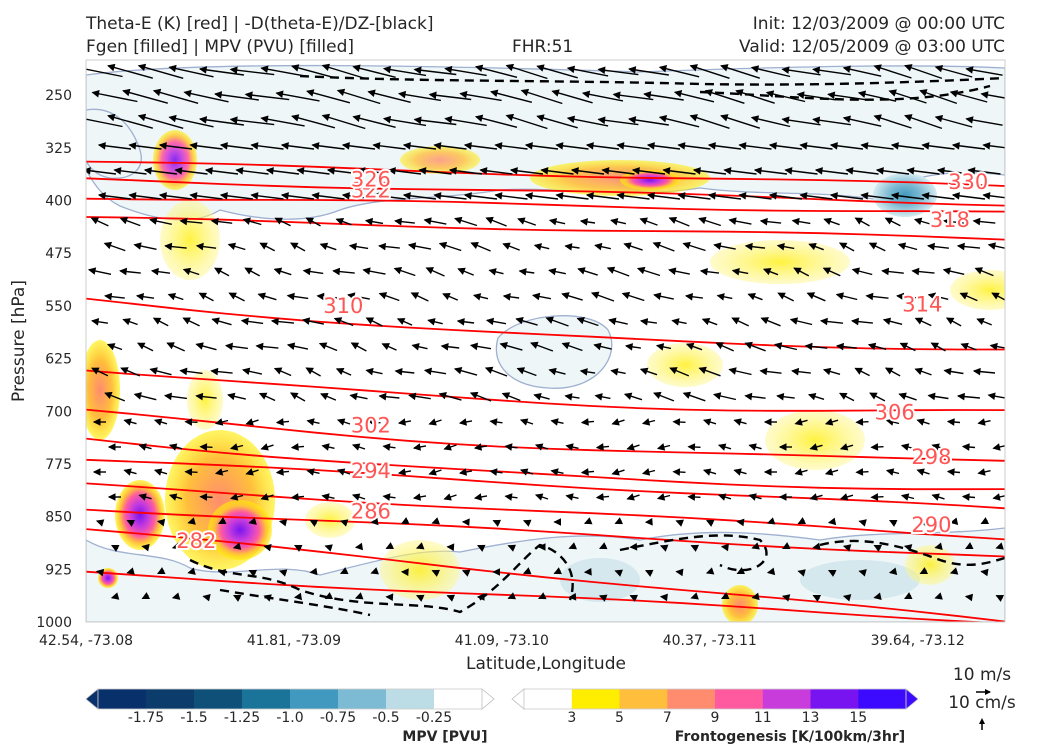 Image resolution: width=1050 pixels, height=750 pixels. What do you see at coordinates (715, 716) in the screenshot?
I see `fgen-colorbar: 3 5 7 9 11 13 15 Frontogenesis [K/100km/3hr]` at bounding box center [715, 716].